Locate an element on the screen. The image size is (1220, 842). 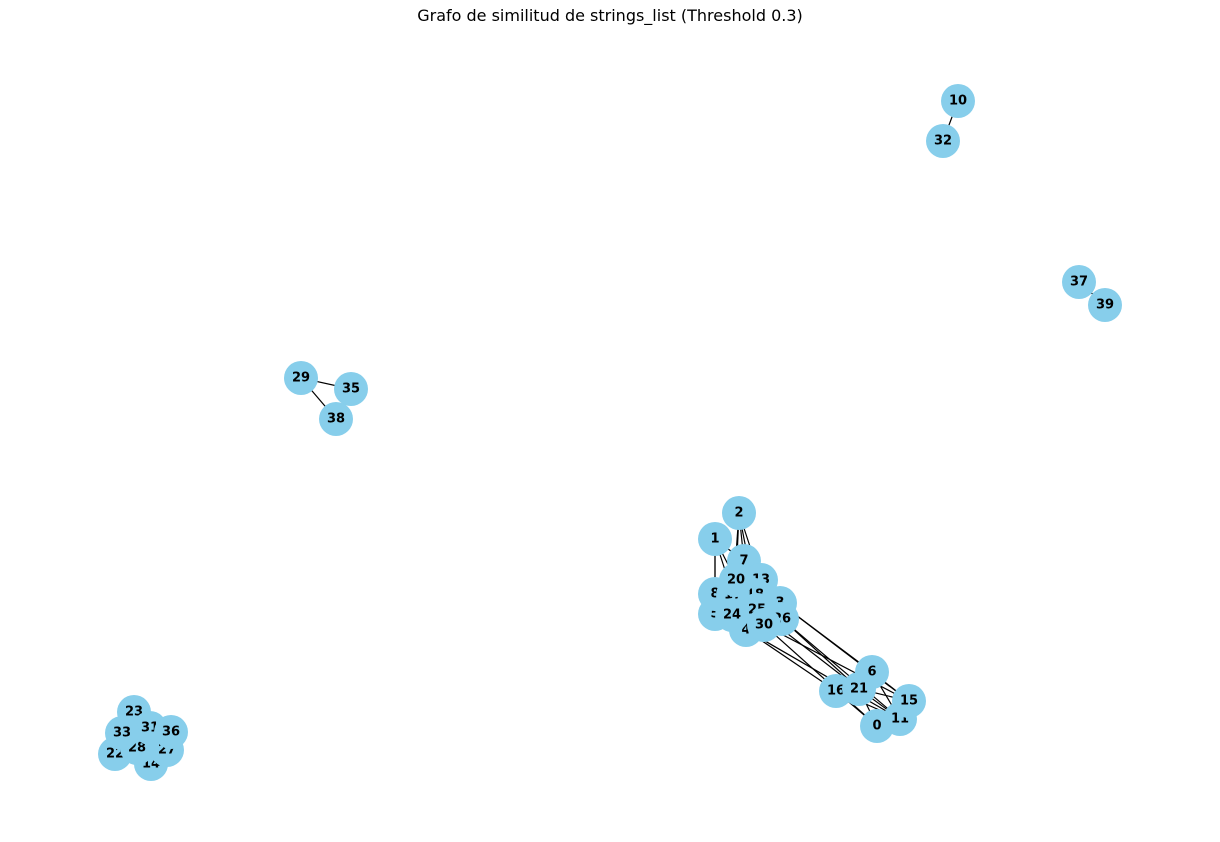
node-label: 32 is located at coordinates (943, 141).